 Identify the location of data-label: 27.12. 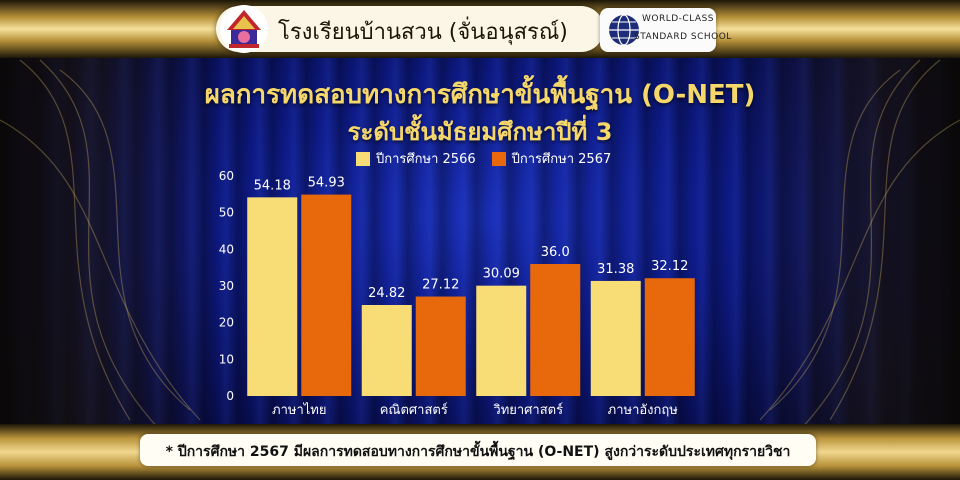
(440, 285).